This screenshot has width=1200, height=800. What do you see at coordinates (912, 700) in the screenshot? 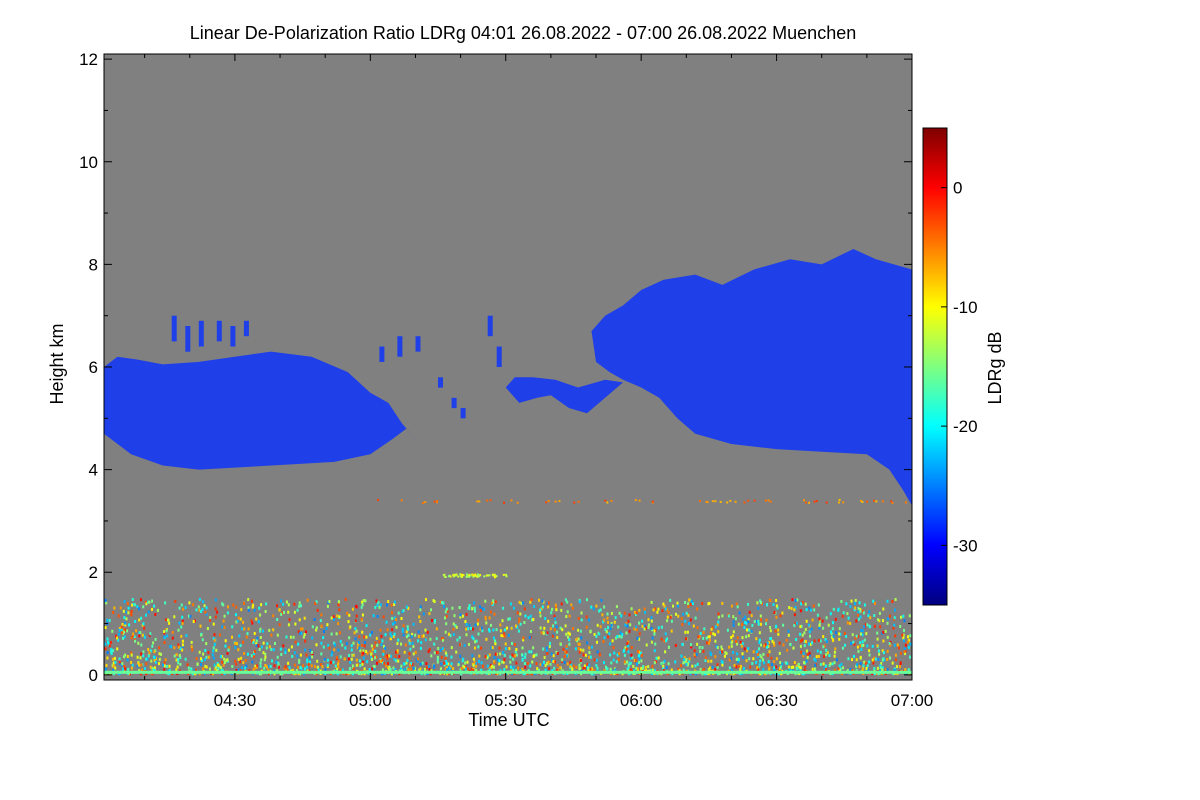
I see `x-tick-label: 07:00` at bounding box center [912, 700].